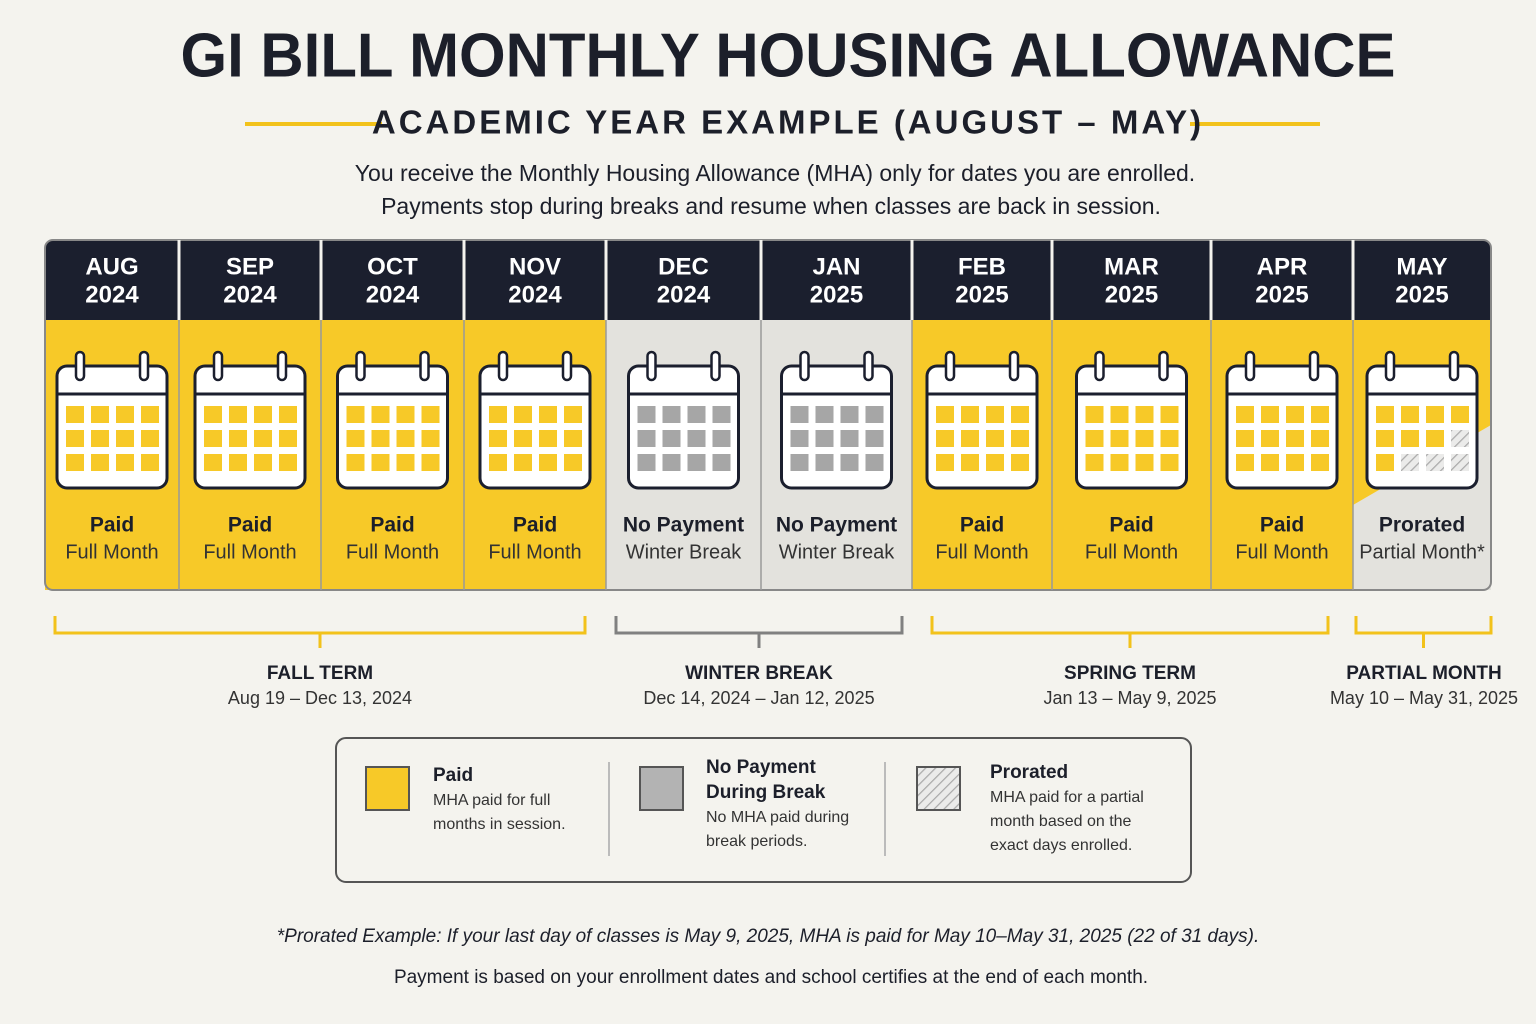 This screenshot has height=1024, width=1536. What do you see at coordinates (1061, 845) in the screenshot?
I see `legend-description: exact days enrolled.` at bounding box center [1061, 845].